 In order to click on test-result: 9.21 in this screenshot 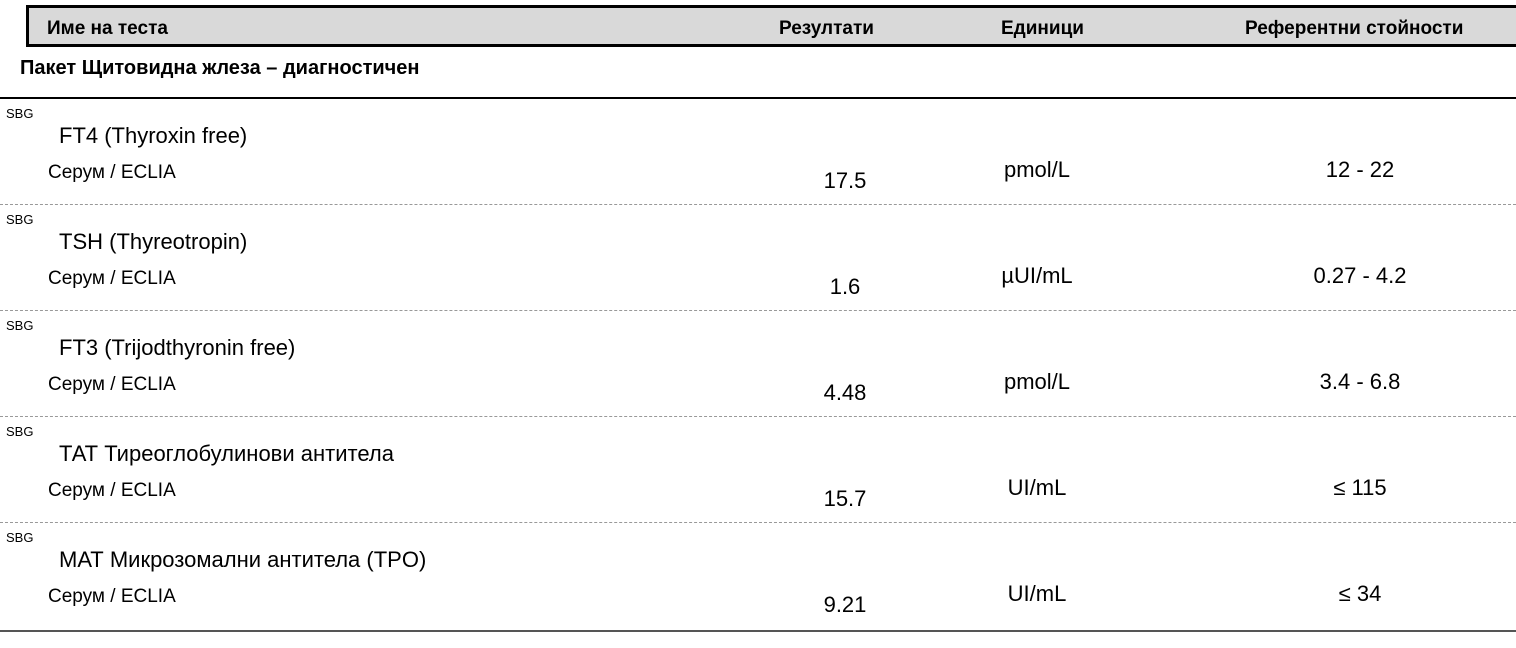, I will do `click(845, 604)`.